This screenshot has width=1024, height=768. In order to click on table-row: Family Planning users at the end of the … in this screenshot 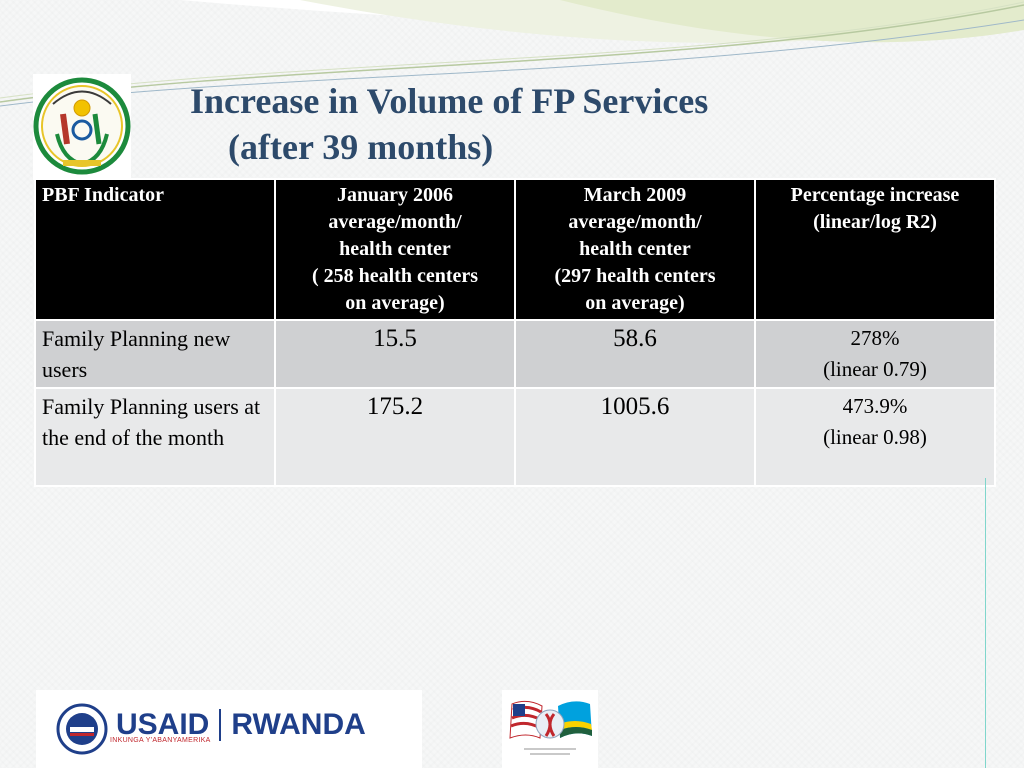, I will do `click(515, 437)`.